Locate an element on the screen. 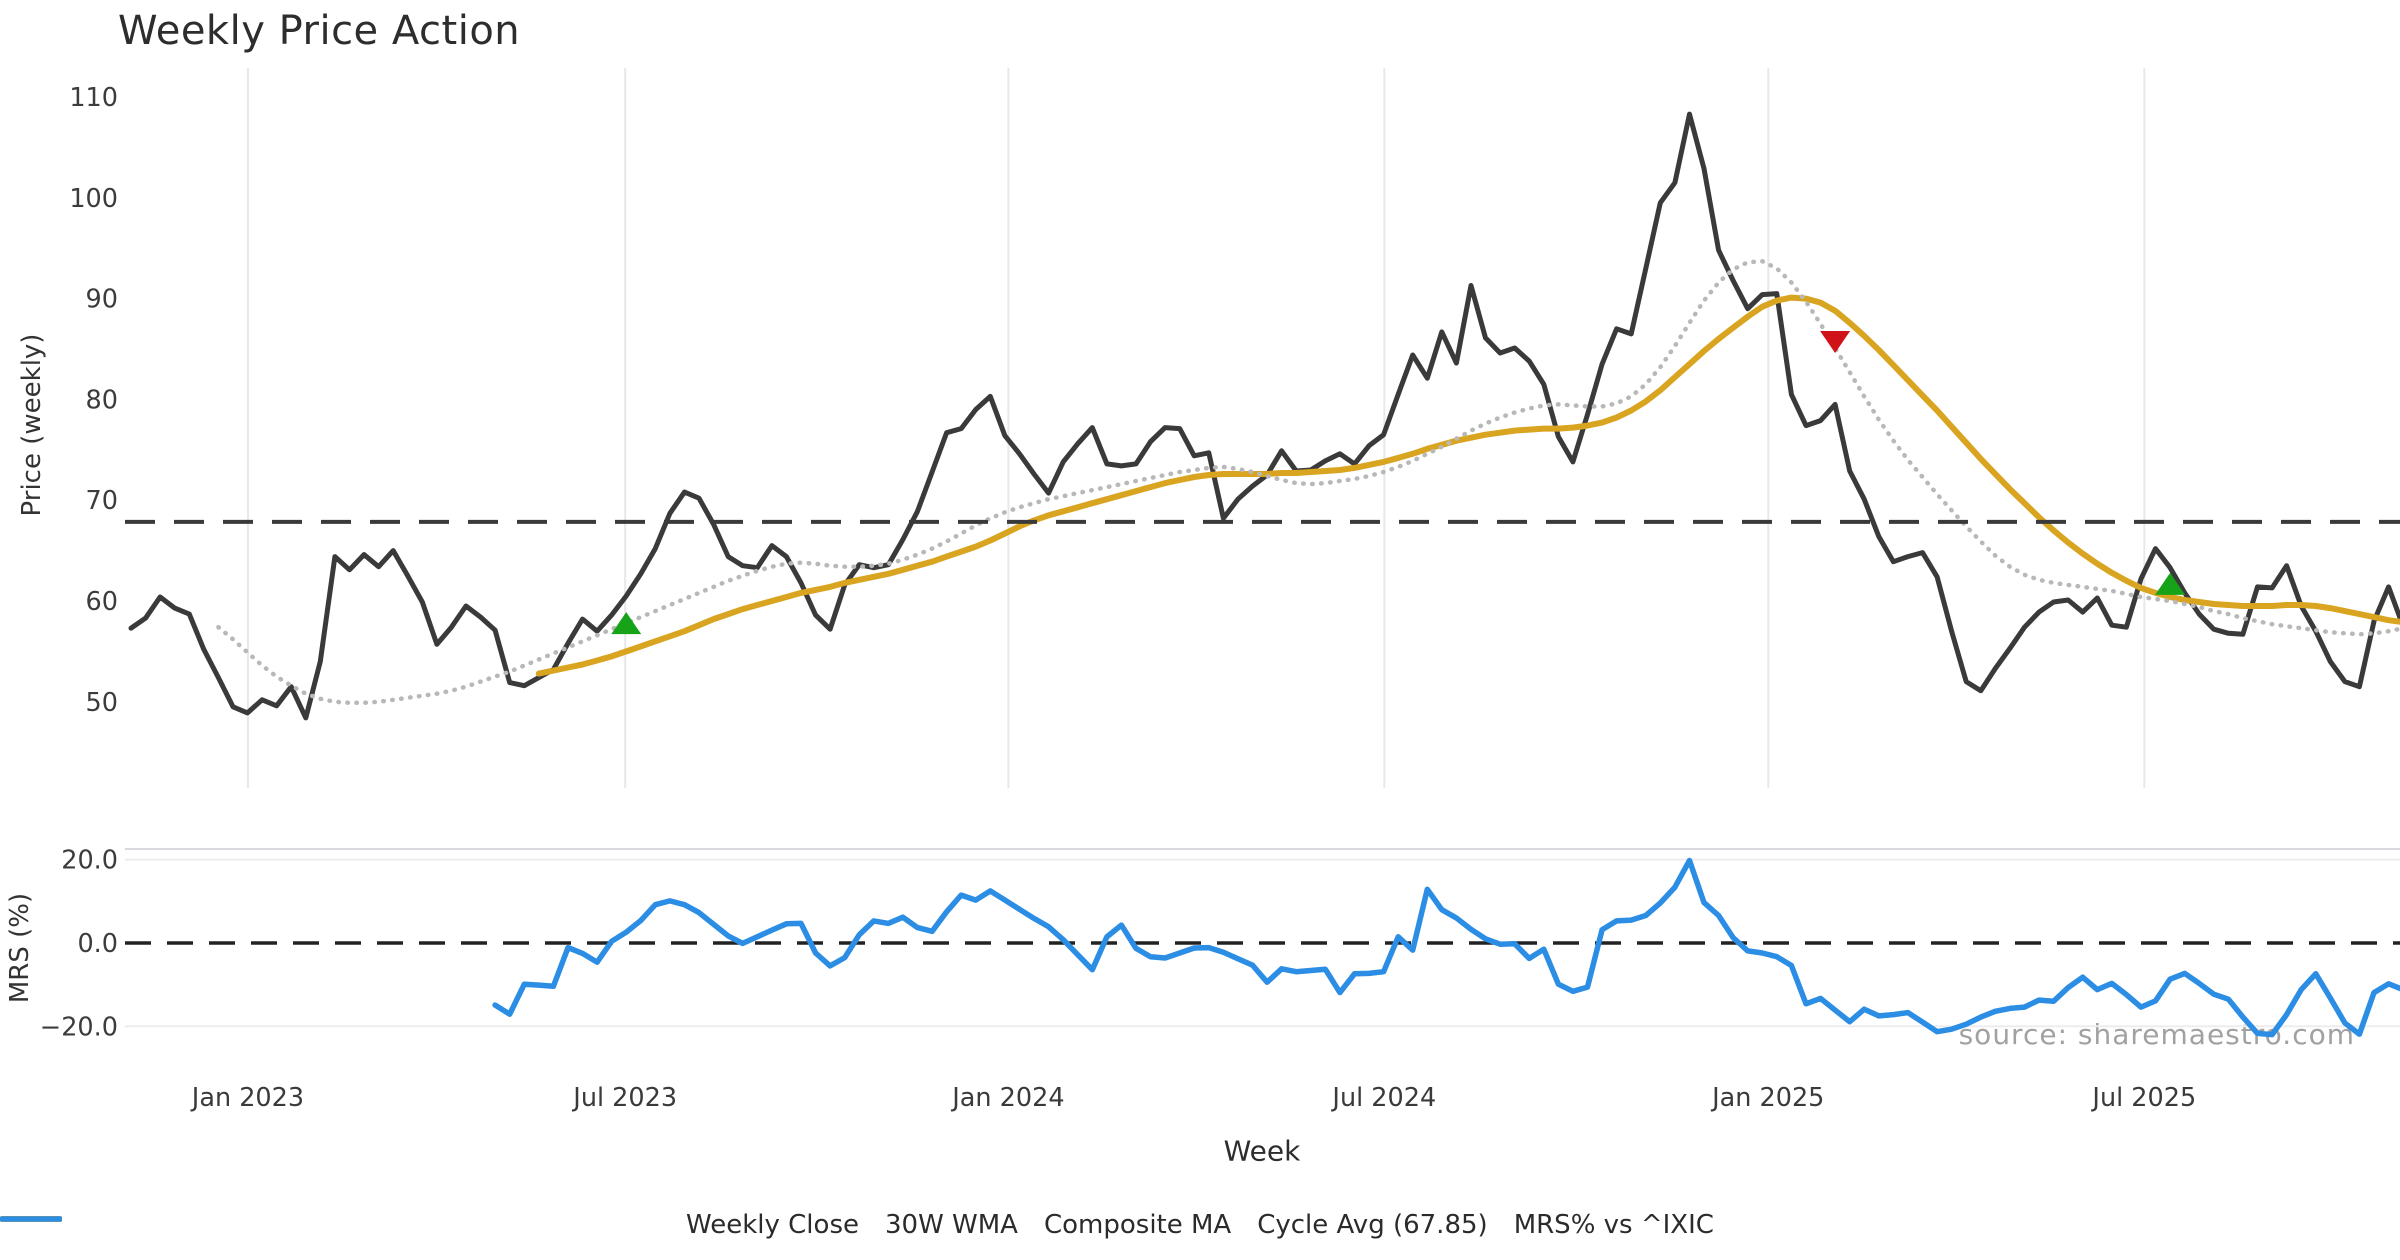 The image size is (2400, 1260). legend-item-cycle-avg-67-85-: Cycle Avg (67.85) is located at coordinates (744, 1225).